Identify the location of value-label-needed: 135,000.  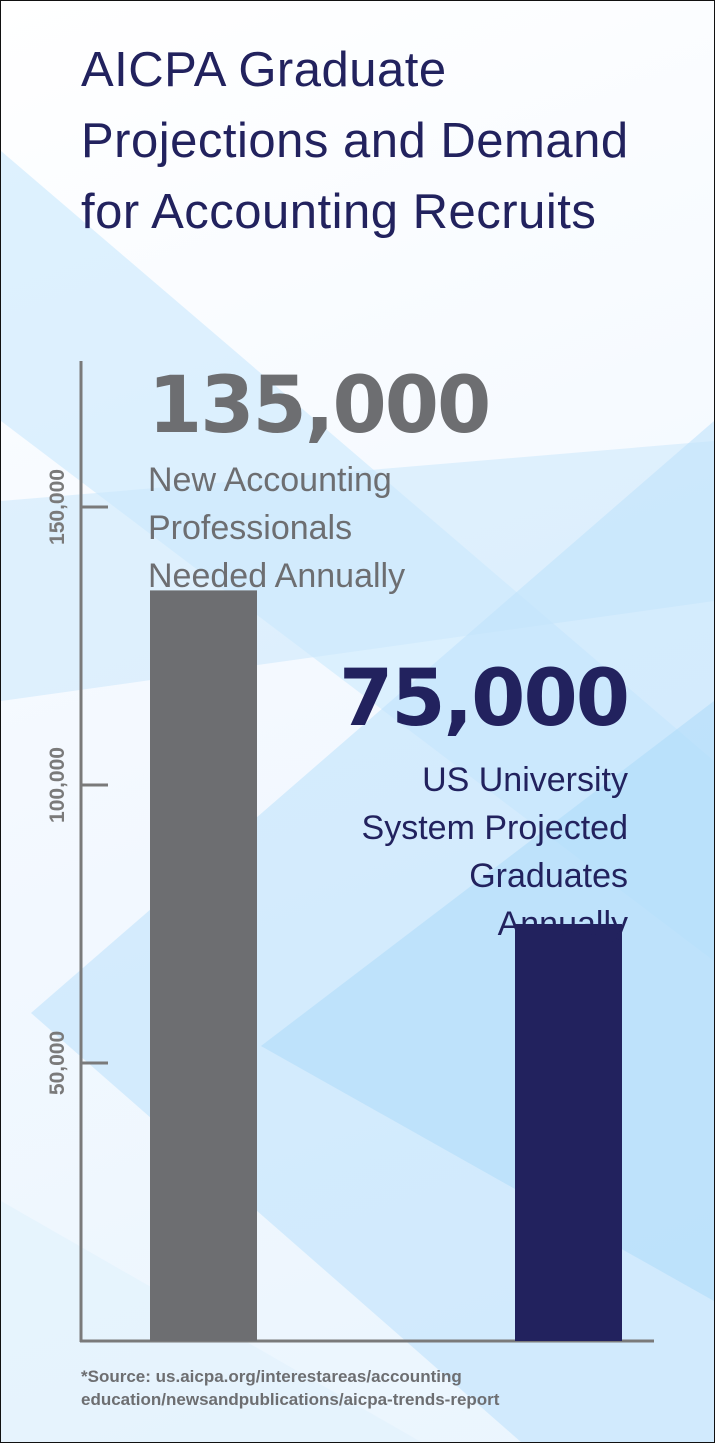
(319, 406).